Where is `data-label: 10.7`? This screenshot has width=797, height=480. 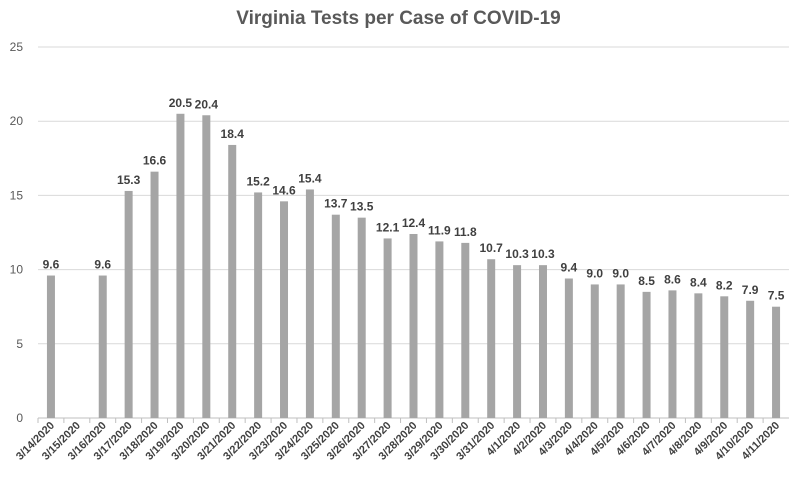 data-label: 10.7 is located at coordinates (492, 248).